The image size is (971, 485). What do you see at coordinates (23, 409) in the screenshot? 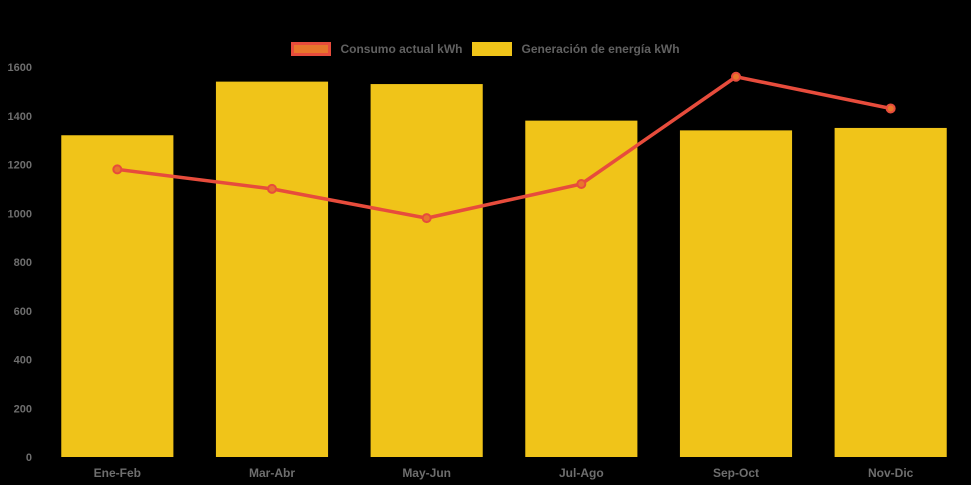
I see `y-tick-label-200: 200` at bounding box center [23, 409].